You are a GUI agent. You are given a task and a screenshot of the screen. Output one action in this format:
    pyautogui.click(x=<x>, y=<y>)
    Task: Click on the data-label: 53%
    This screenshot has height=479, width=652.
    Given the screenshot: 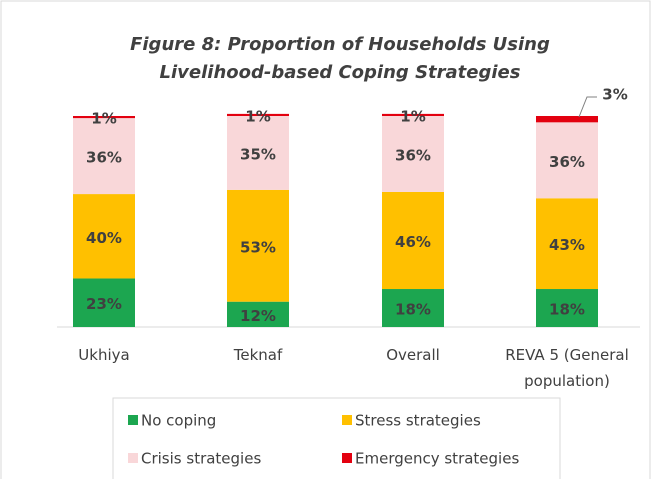 What is the action you would take?
    pyautogui.click(x=258, y=247)
    